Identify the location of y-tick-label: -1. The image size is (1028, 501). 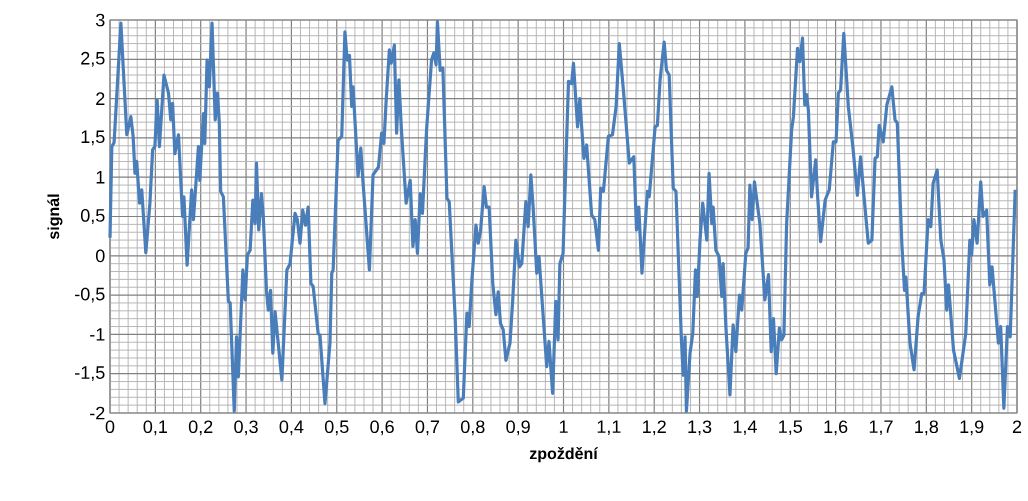
(97, 334).